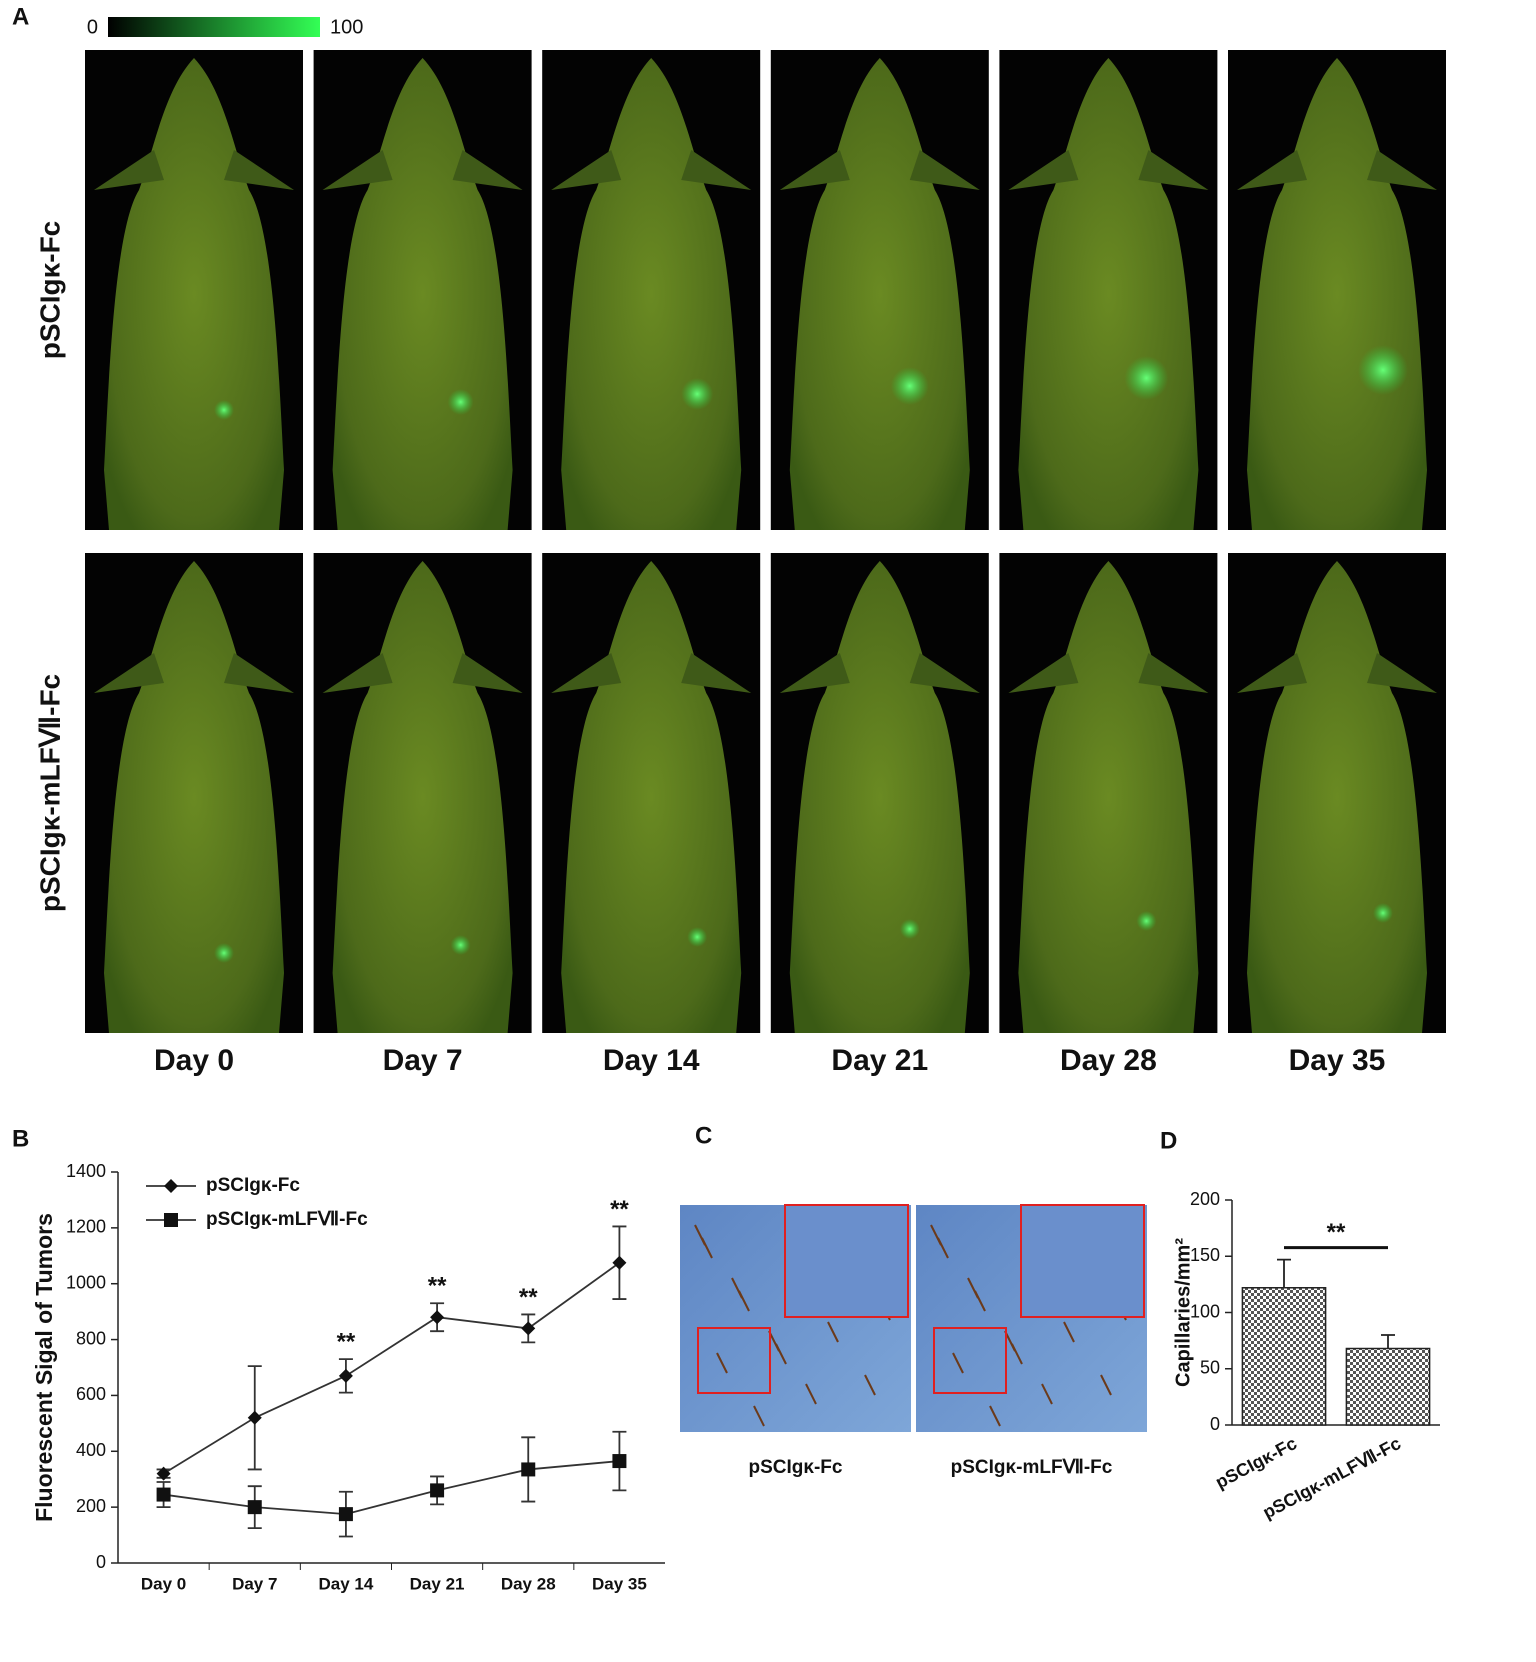 This screenshot has height=1662, width=1536. Describe the element at coordinates (91, 1338) in the screenshot. I see `y-tick-label: 800` at that location.